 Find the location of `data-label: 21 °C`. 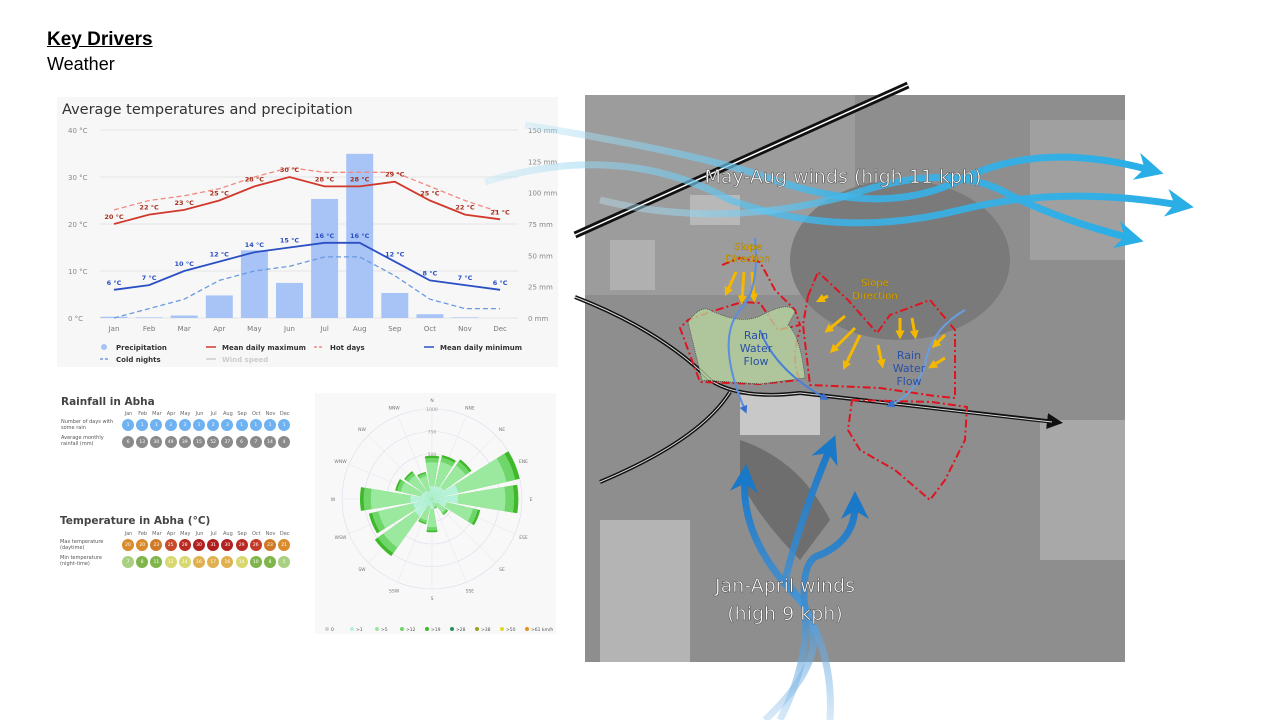

data-label: 21 °C is located at coordinates (500, 212).